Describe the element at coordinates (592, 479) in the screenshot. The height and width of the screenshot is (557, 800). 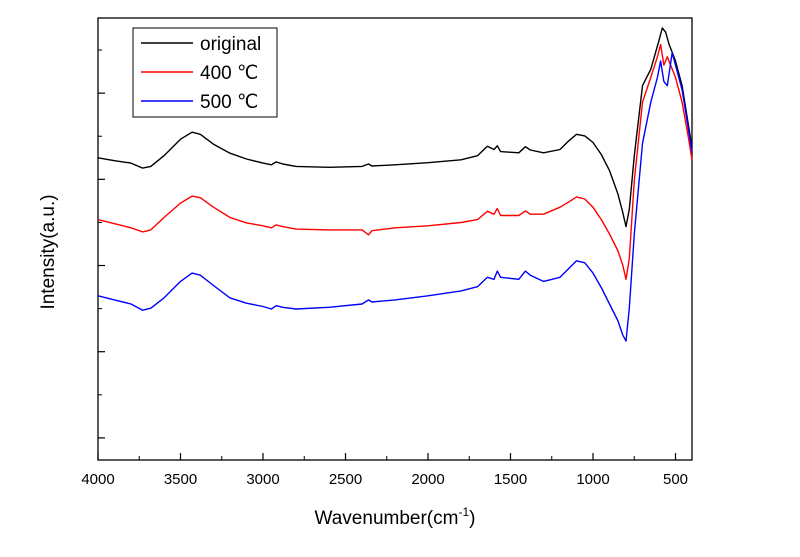
I see `x-tick-label: 1000` at that location.